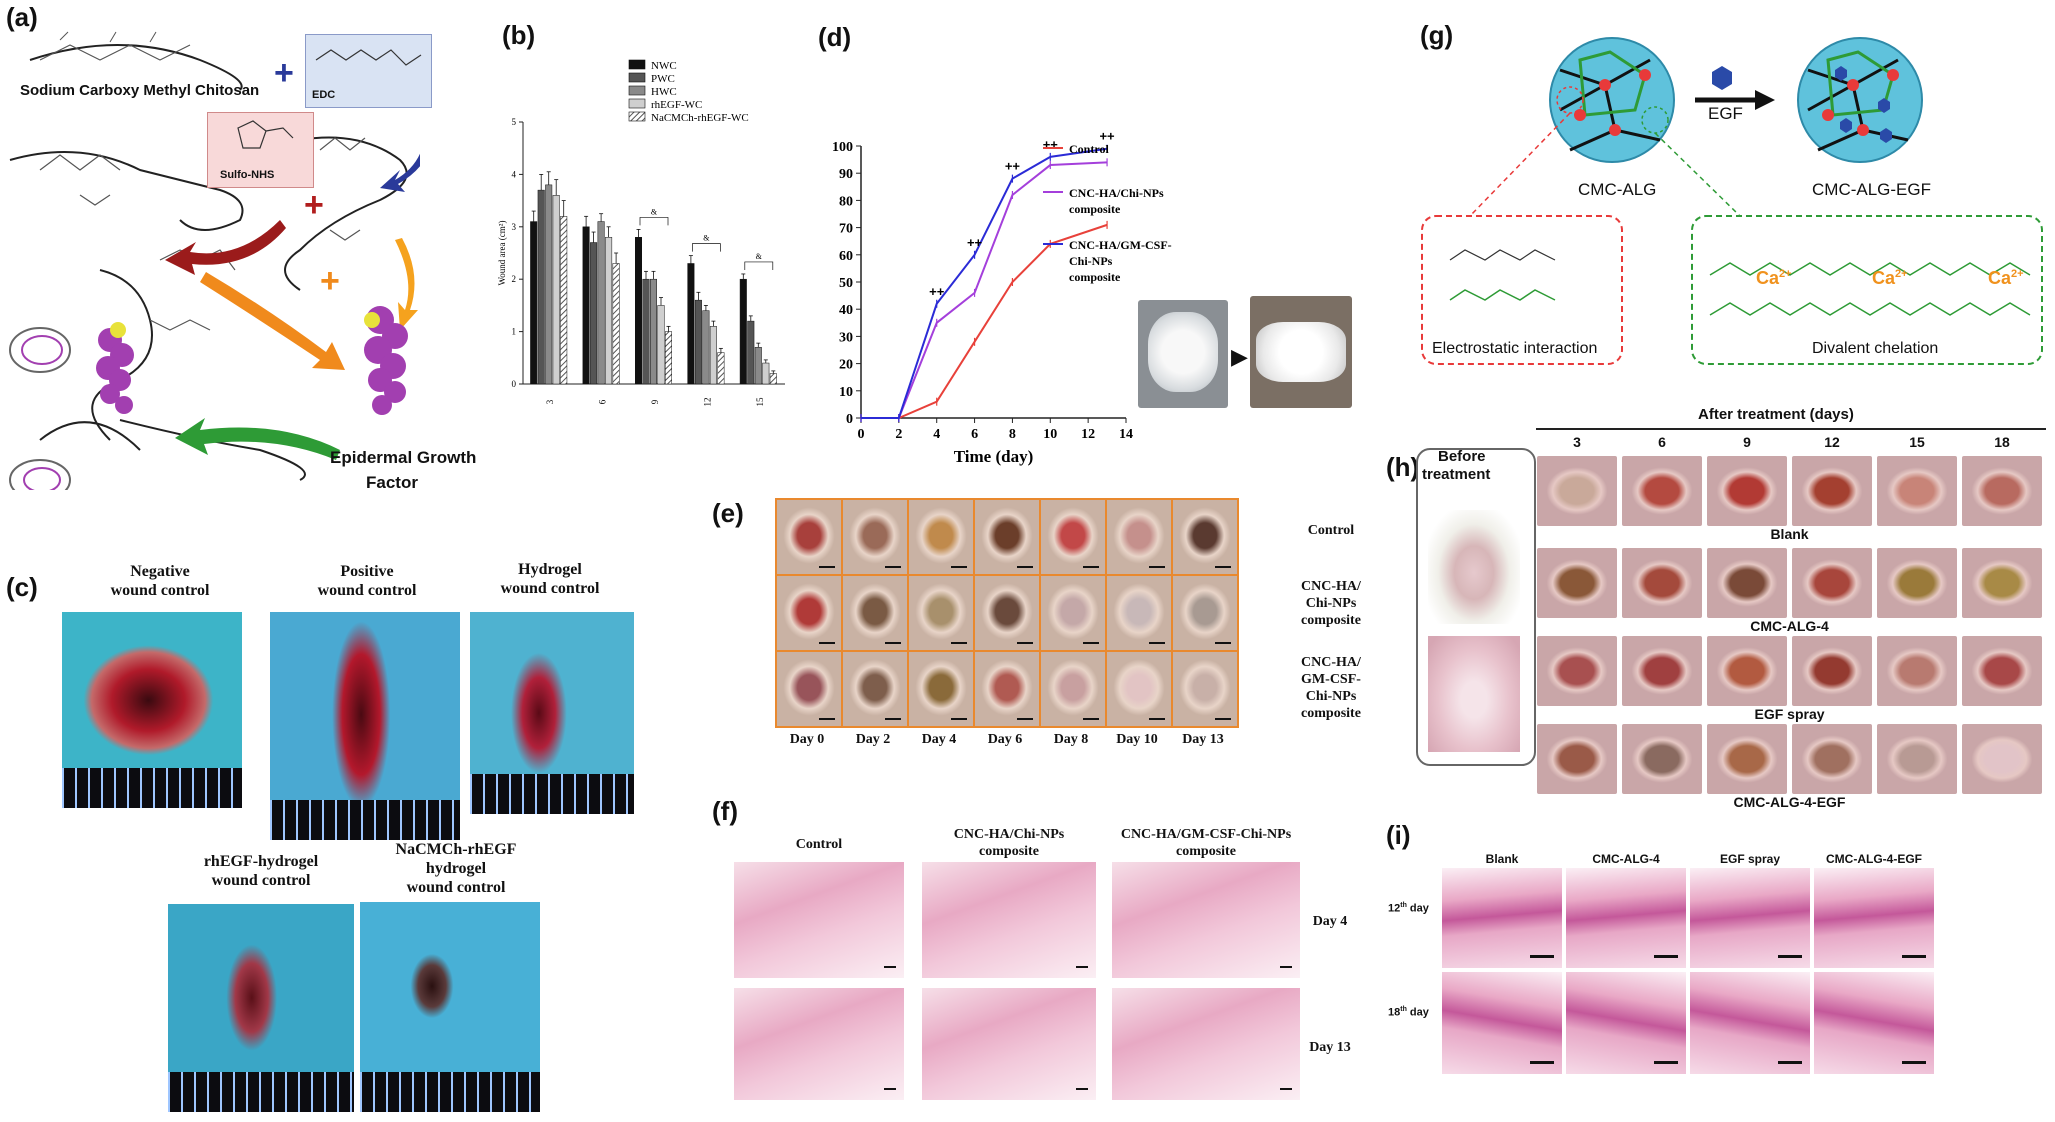 The width and height of the screenshot is (2055, 1122). I want to click on panel-e-row-label-line: Control, so click(1331, 530).